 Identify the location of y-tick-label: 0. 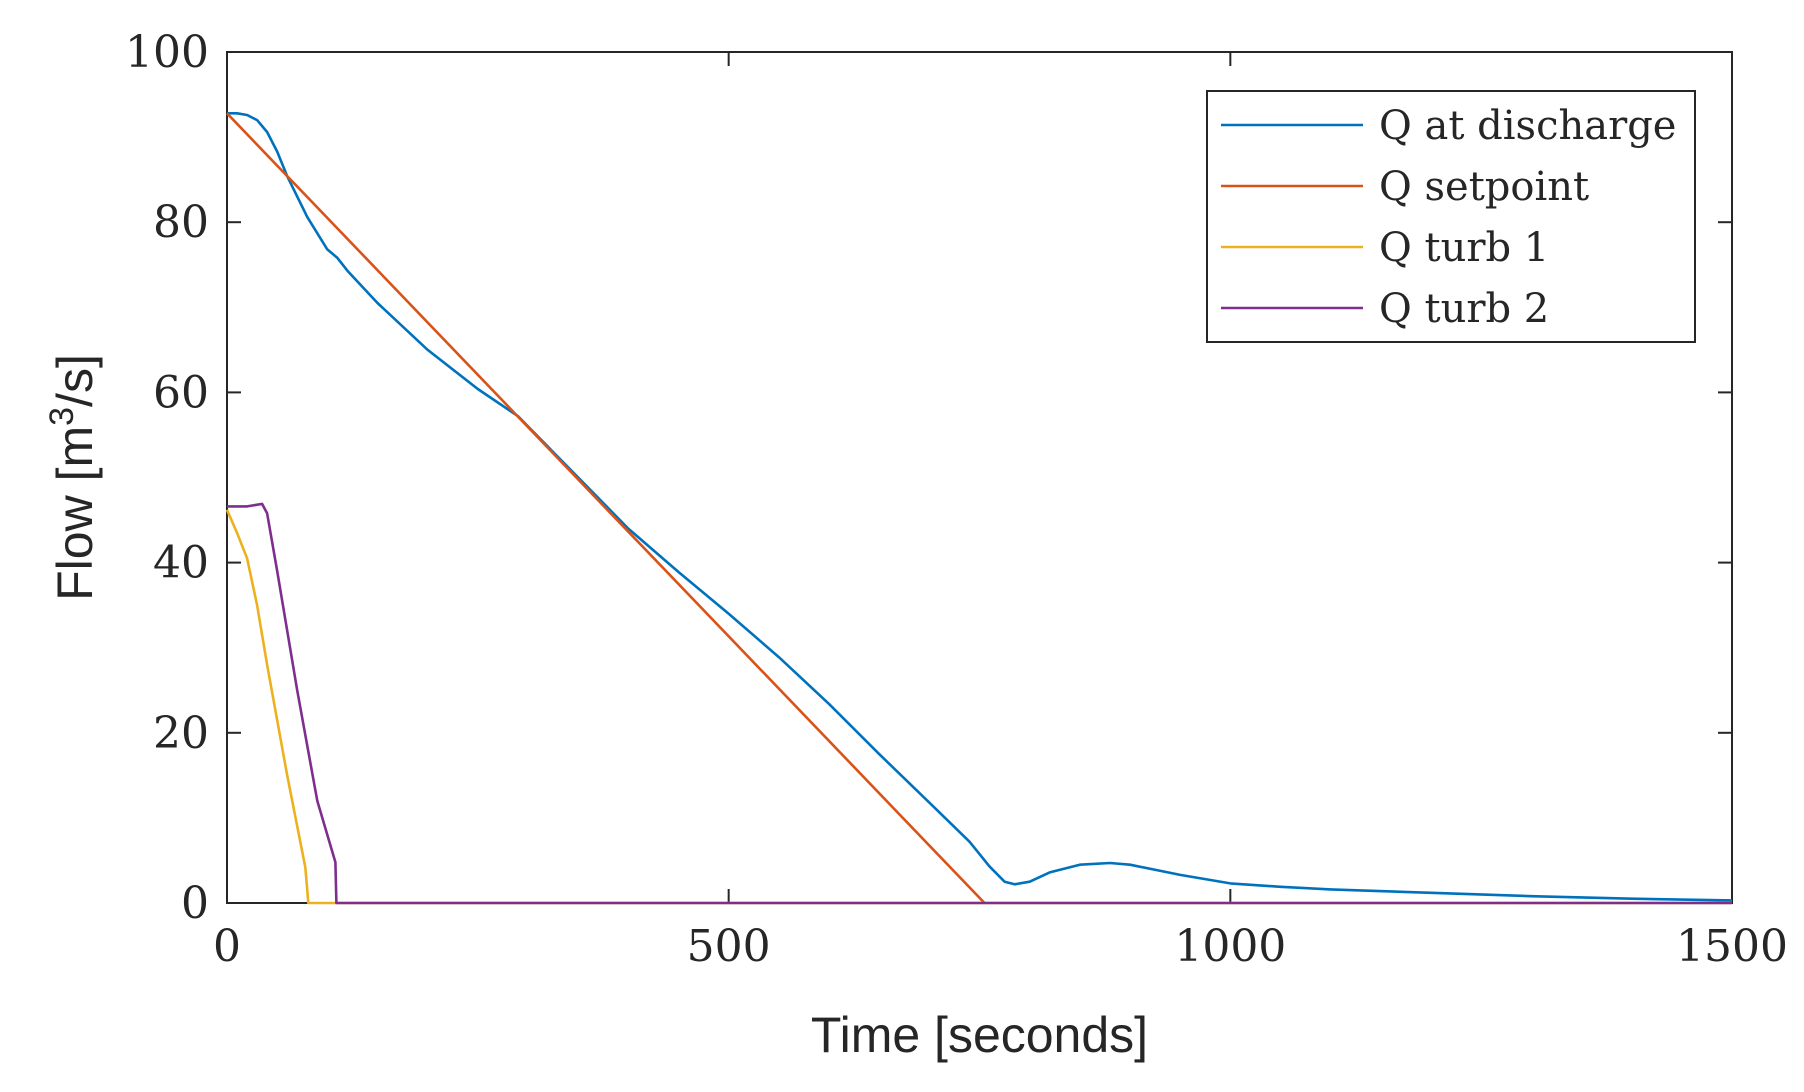
(195, 903).